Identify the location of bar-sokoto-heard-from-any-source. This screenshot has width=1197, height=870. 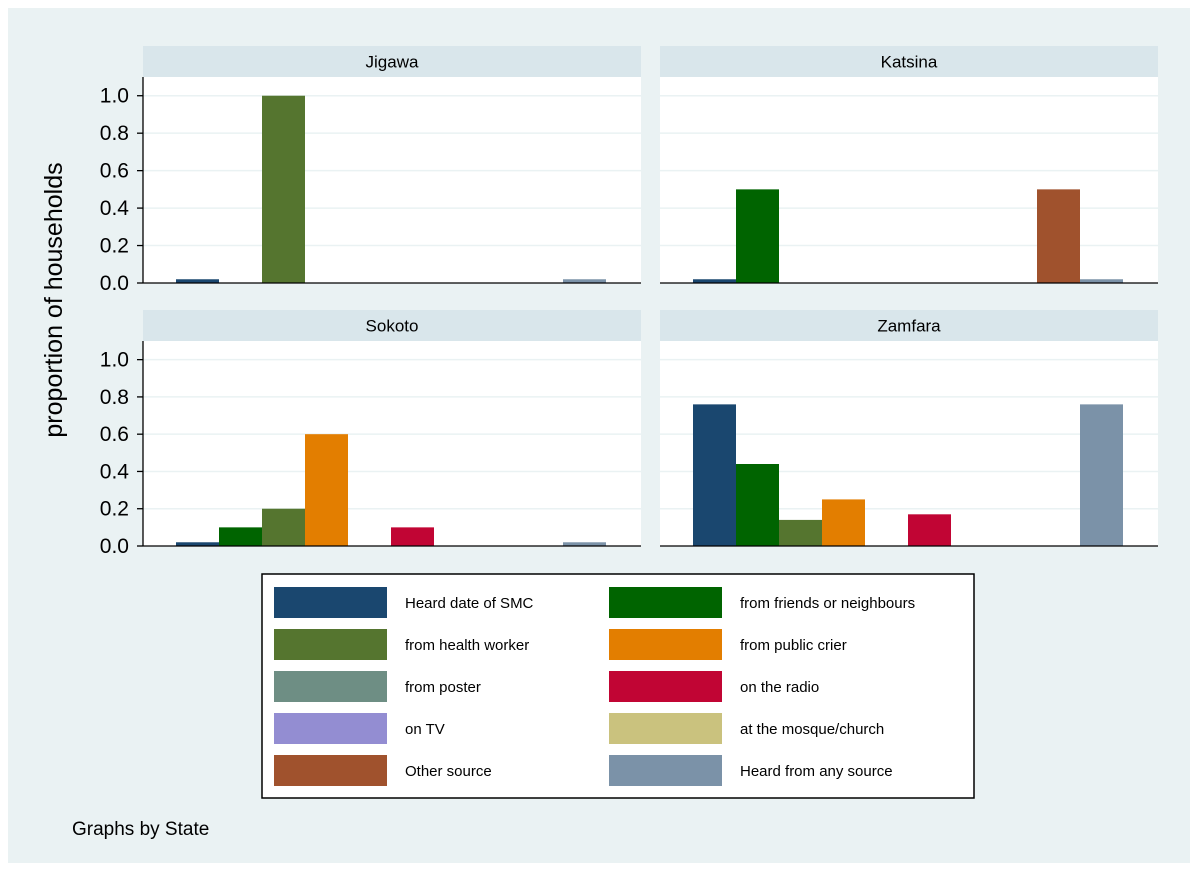
(584, 544).